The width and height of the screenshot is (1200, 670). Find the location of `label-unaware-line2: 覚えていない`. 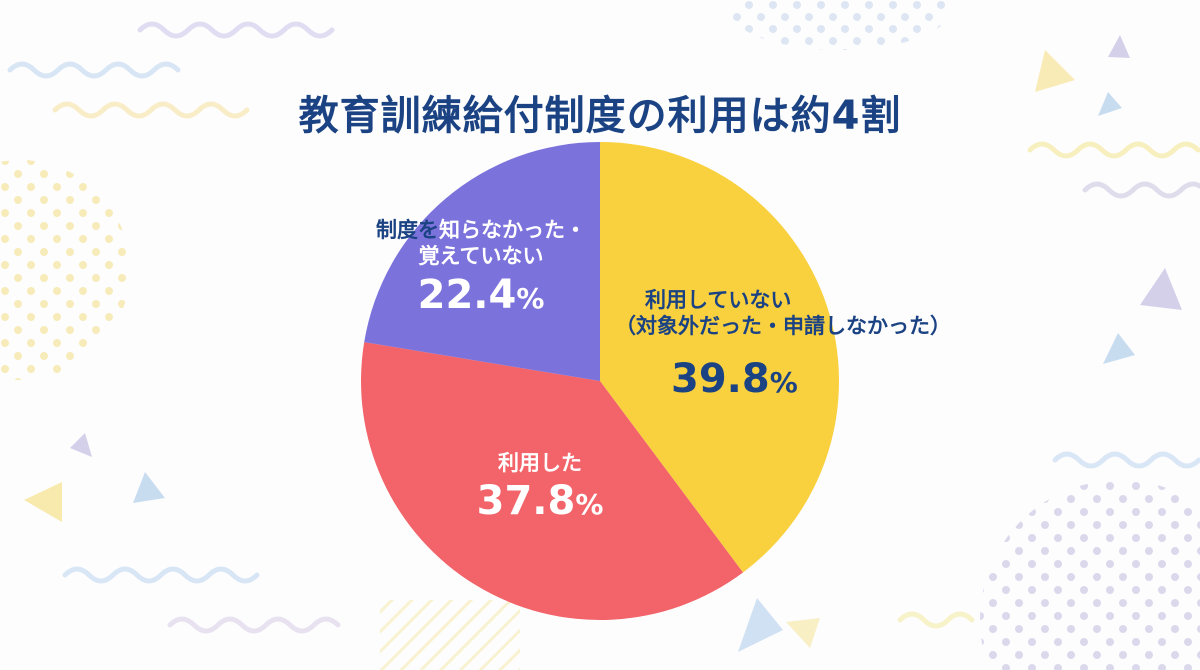

label-unaware-line2: 覚えていない is located at coordinates (481, 256).